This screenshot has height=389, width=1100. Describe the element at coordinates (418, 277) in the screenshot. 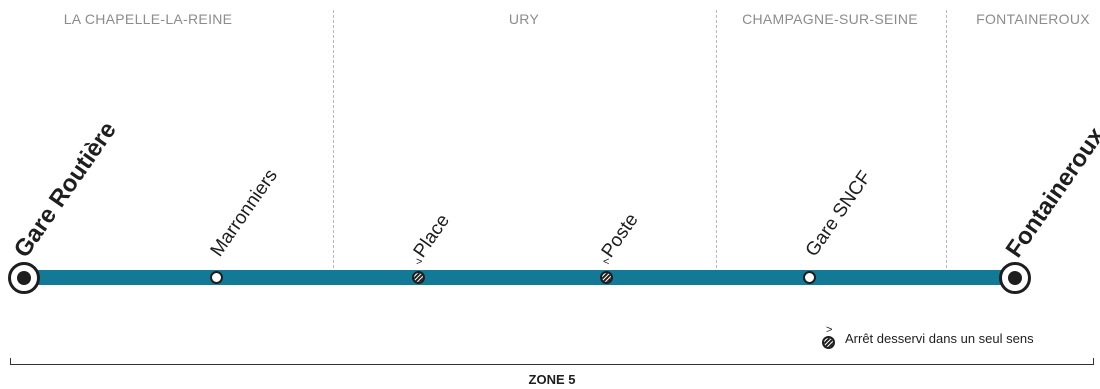

I see `stop-place-marker` at that location.